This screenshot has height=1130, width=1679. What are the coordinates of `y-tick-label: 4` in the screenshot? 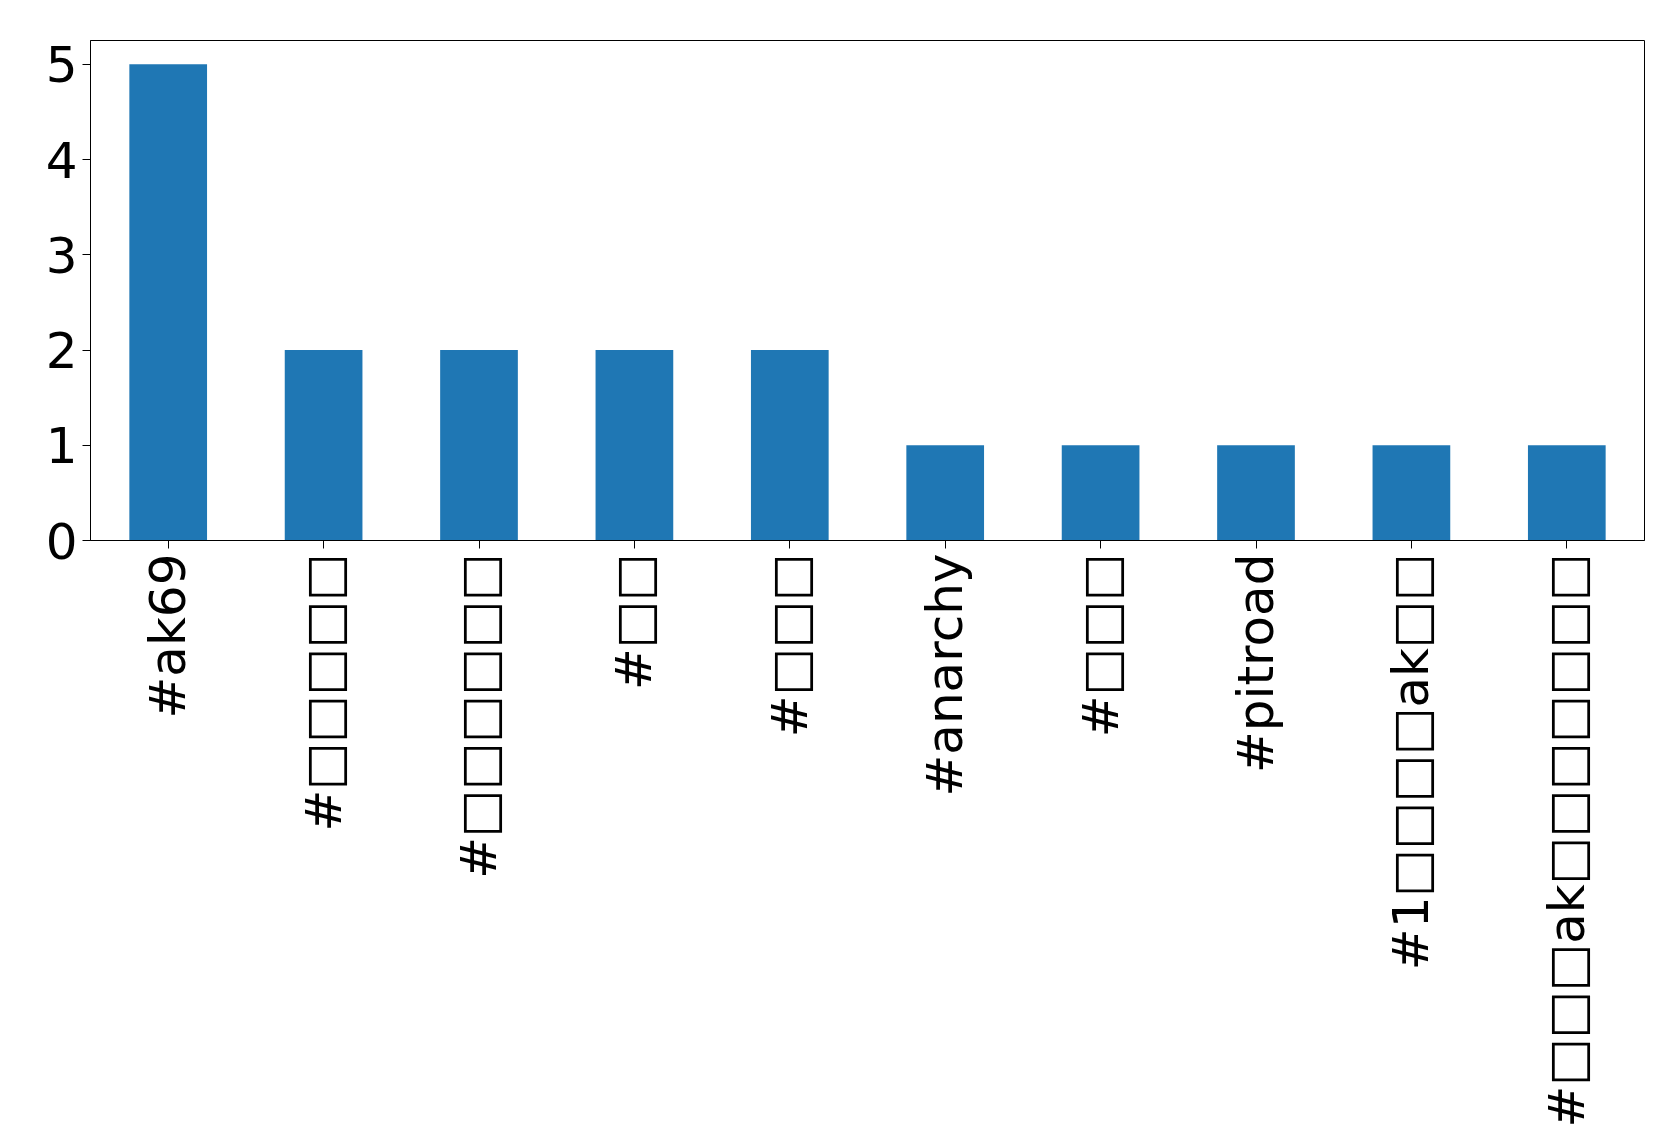 It's located at (61, 160).